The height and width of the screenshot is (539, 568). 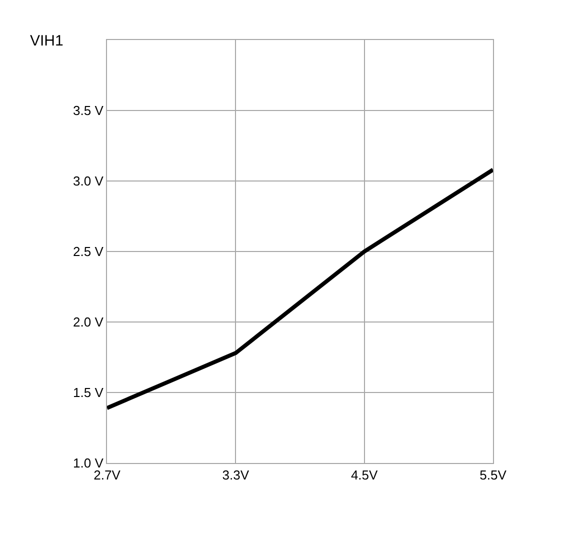 I want to click on y-tick-label: 3.5 V, so click(x=88, y=110).